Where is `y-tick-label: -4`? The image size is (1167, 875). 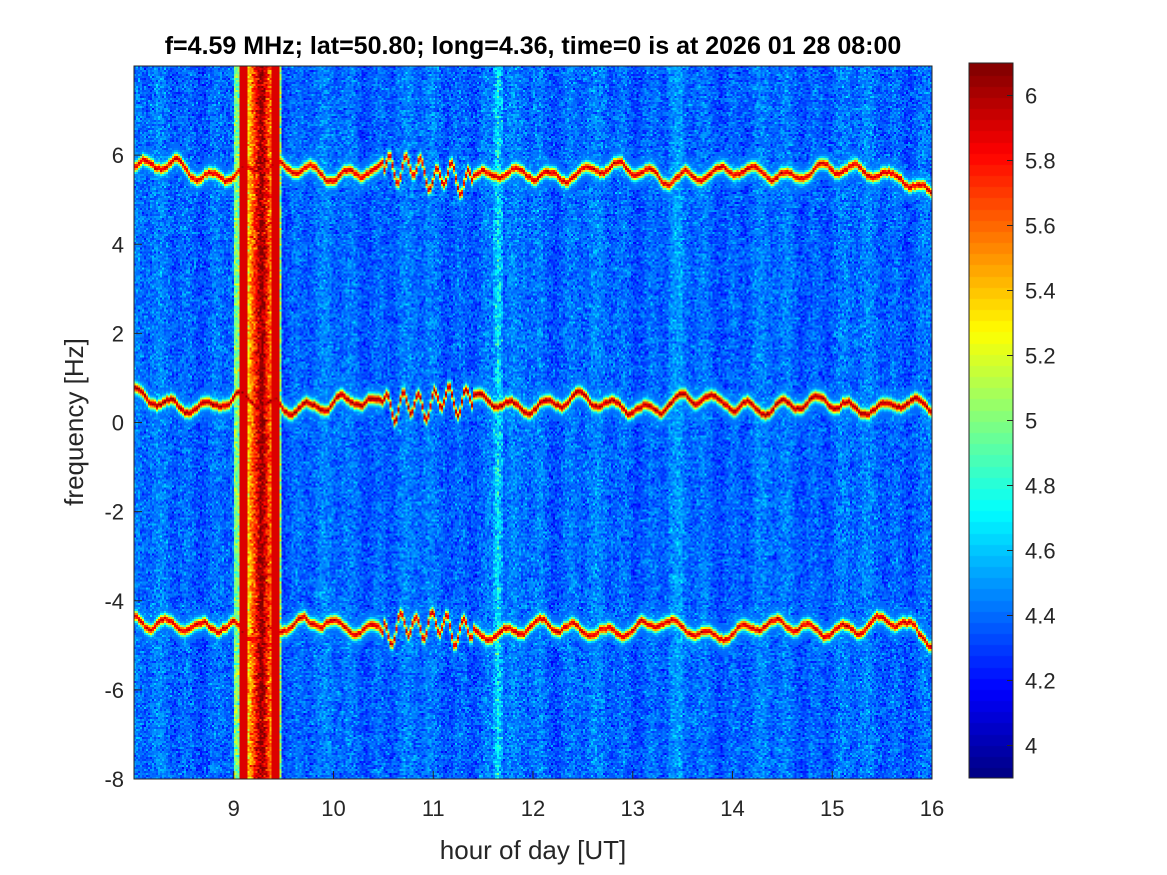
y-tick-label: -4 is located at coordinates (114, 601).